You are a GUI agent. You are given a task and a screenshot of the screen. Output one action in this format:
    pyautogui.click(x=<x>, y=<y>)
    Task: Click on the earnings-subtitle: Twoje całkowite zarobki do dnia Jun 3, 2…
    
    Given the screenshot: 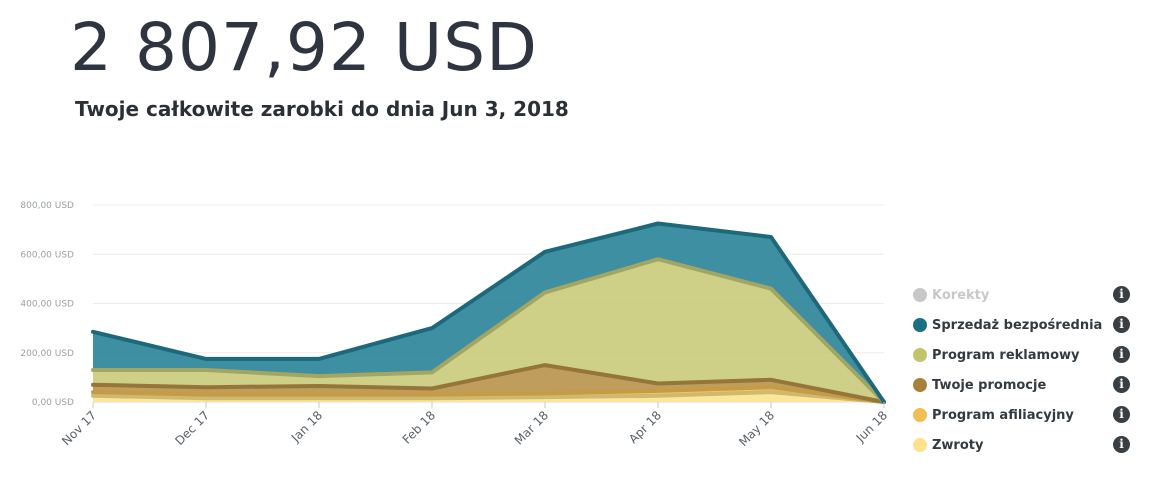 What is the action you would take?
    pyautogui.click(x=322, y=109)
    